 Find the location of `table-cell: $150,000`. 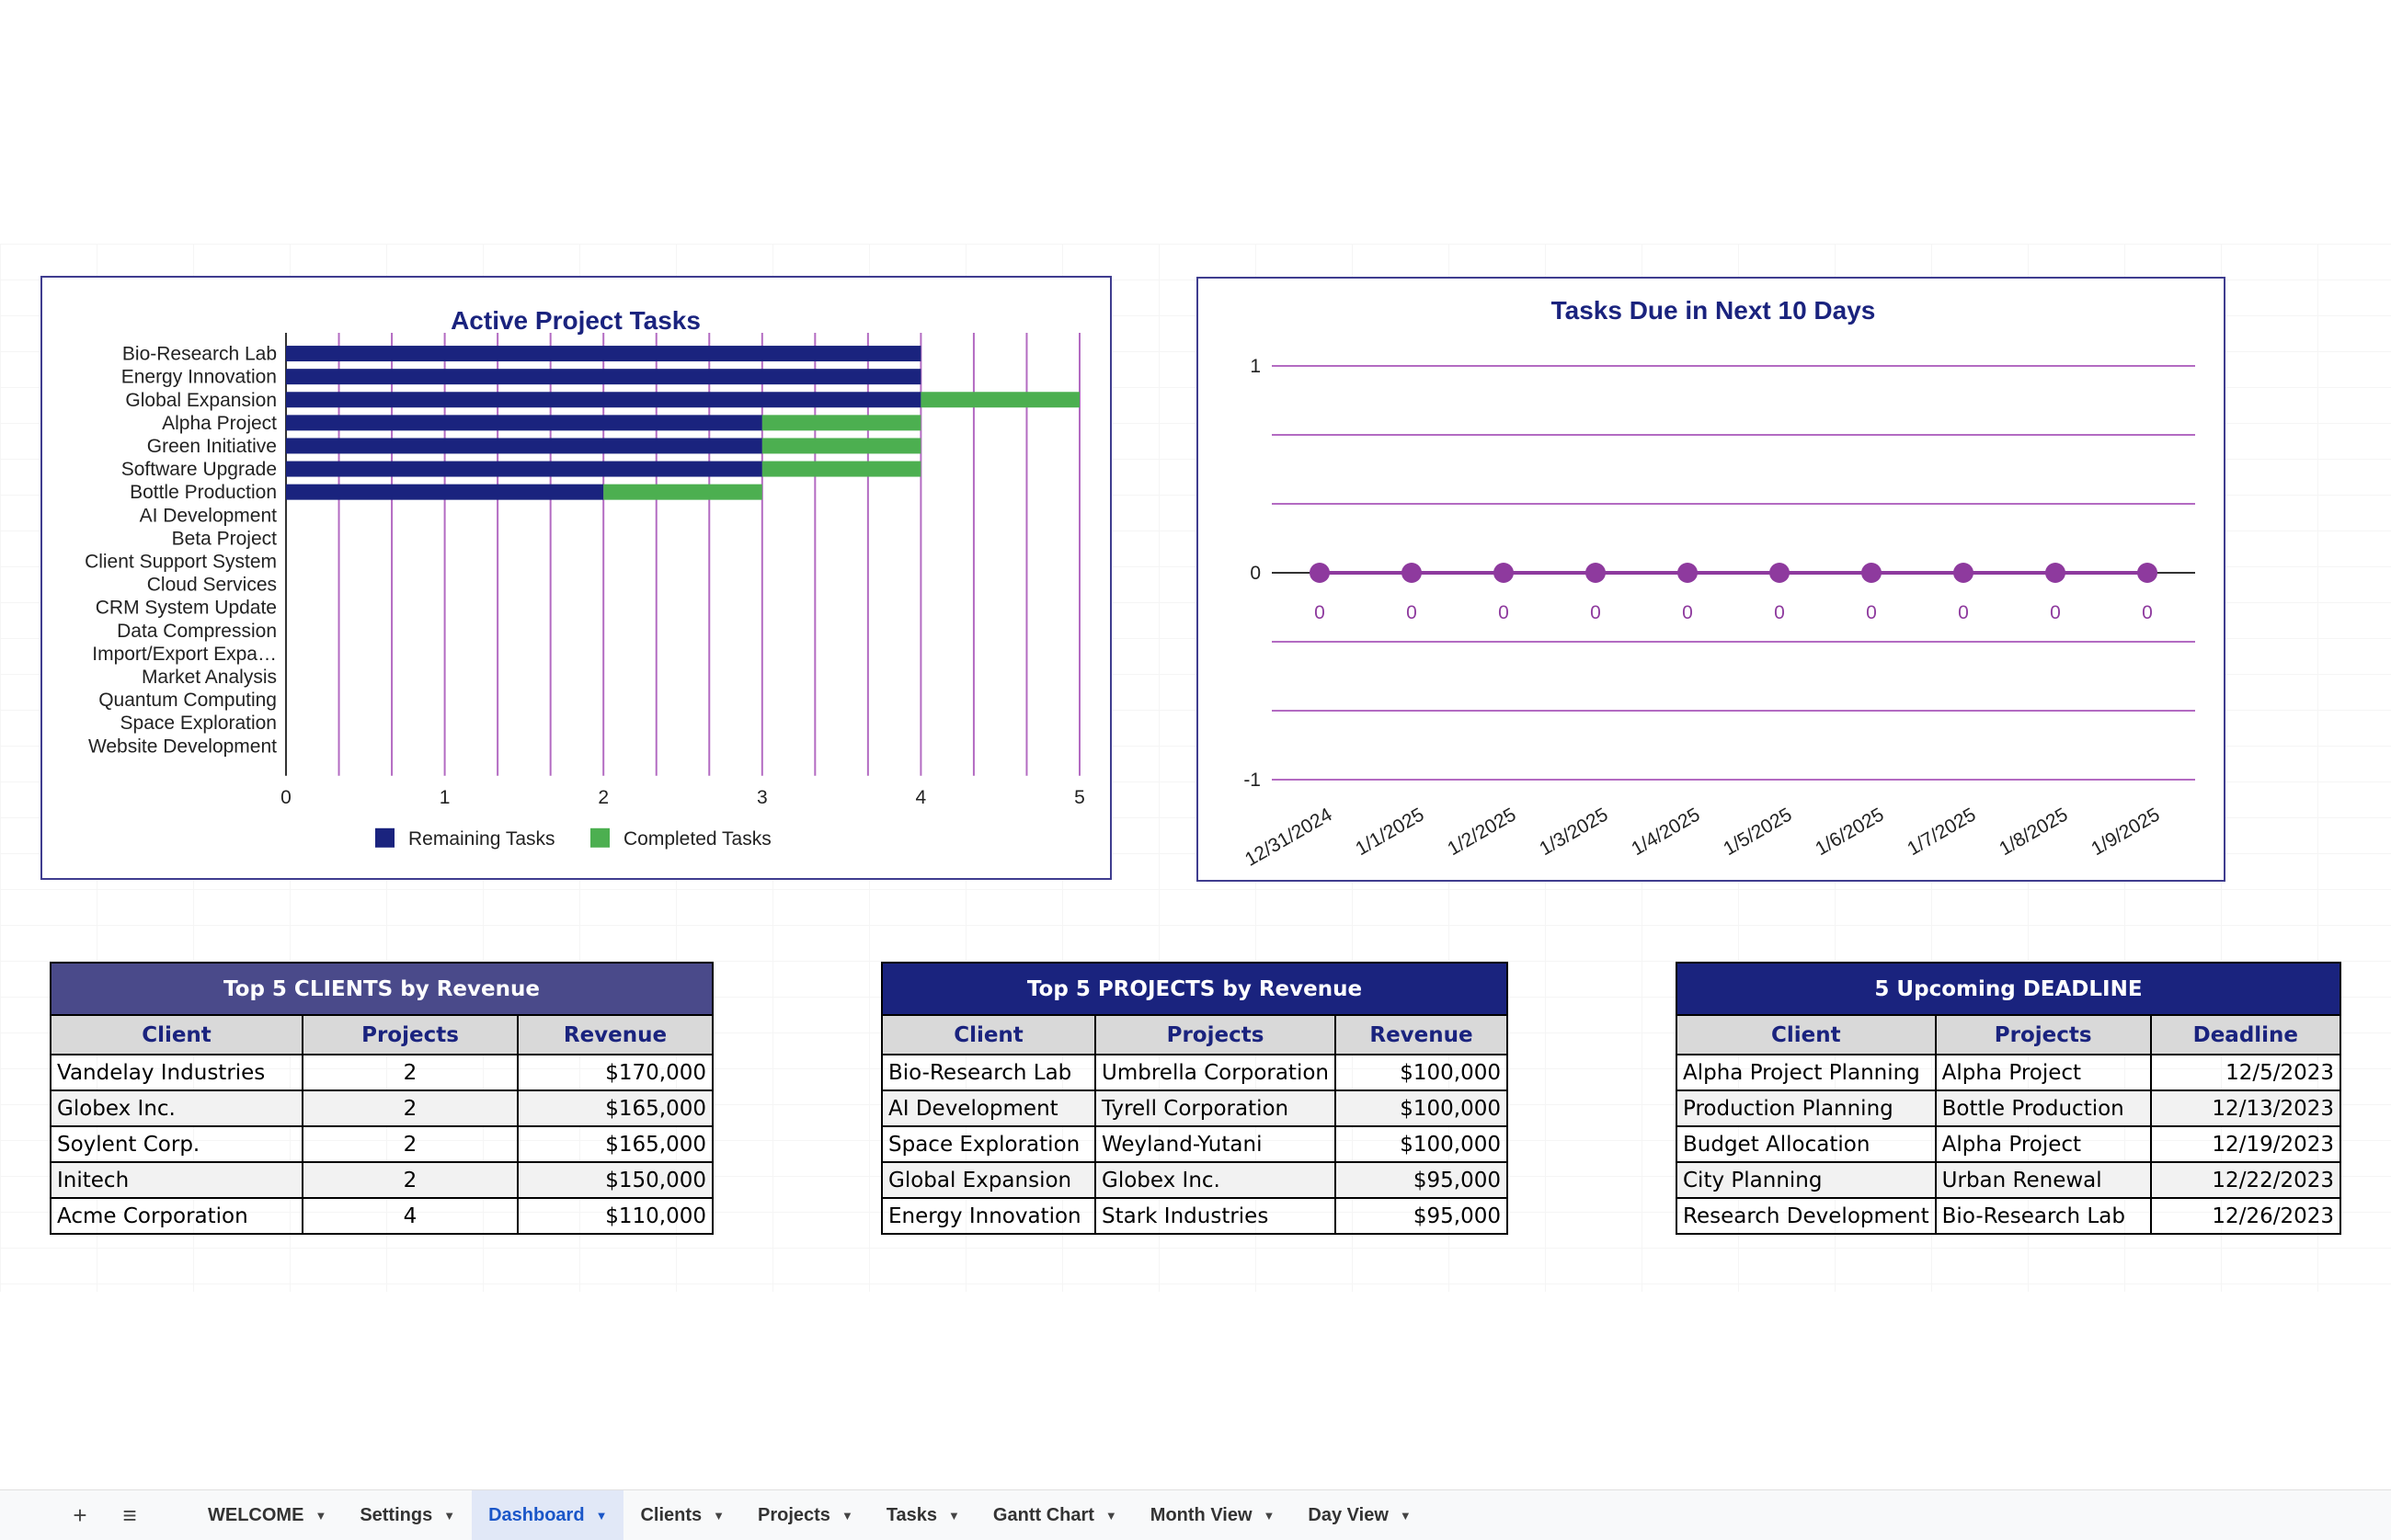

table-cell: $150,000 is located at coordinates (615, 1180).